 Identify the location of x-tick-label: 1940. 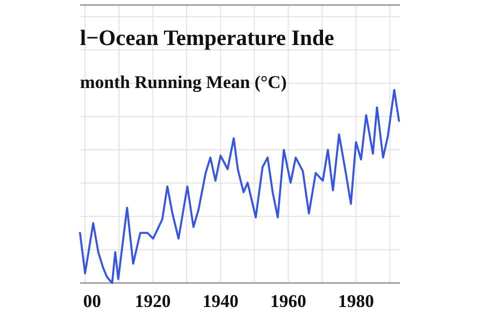
(220, 301).